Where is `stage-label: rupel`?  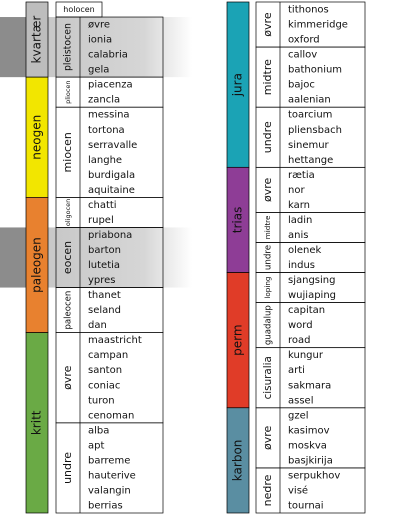
stage-label: rupel is located at coordinates (101, 220).